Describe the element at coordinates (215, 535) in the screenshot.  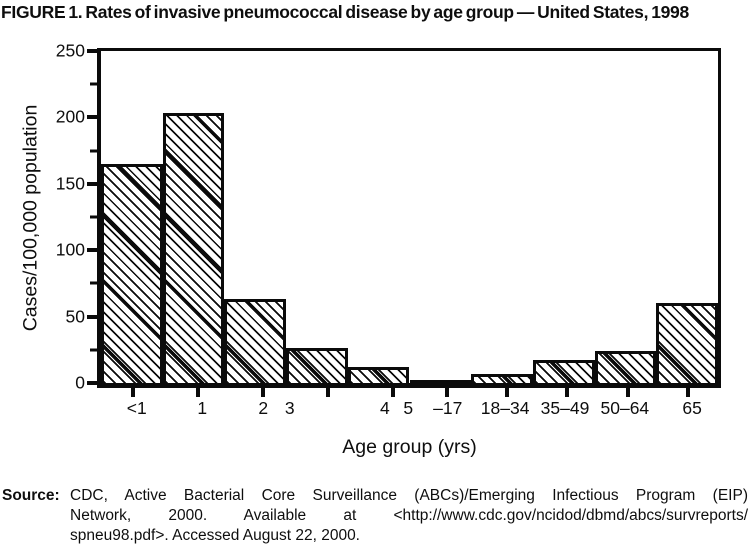
I see `source-line-3: spneu98.pdf>. Accessed August 22, 2000.` at that location.